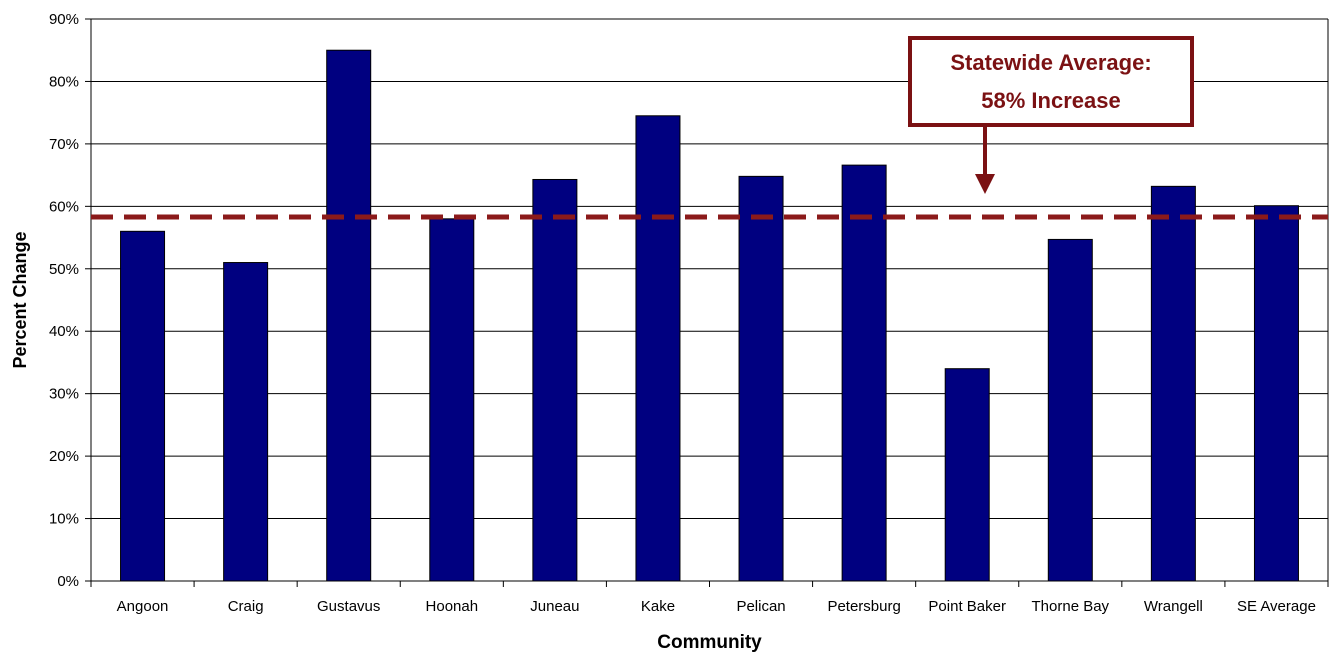  Describe the element at coordinates (863, 606) in the screenshot. I see `x-tick-label: Petersburg` at that location.